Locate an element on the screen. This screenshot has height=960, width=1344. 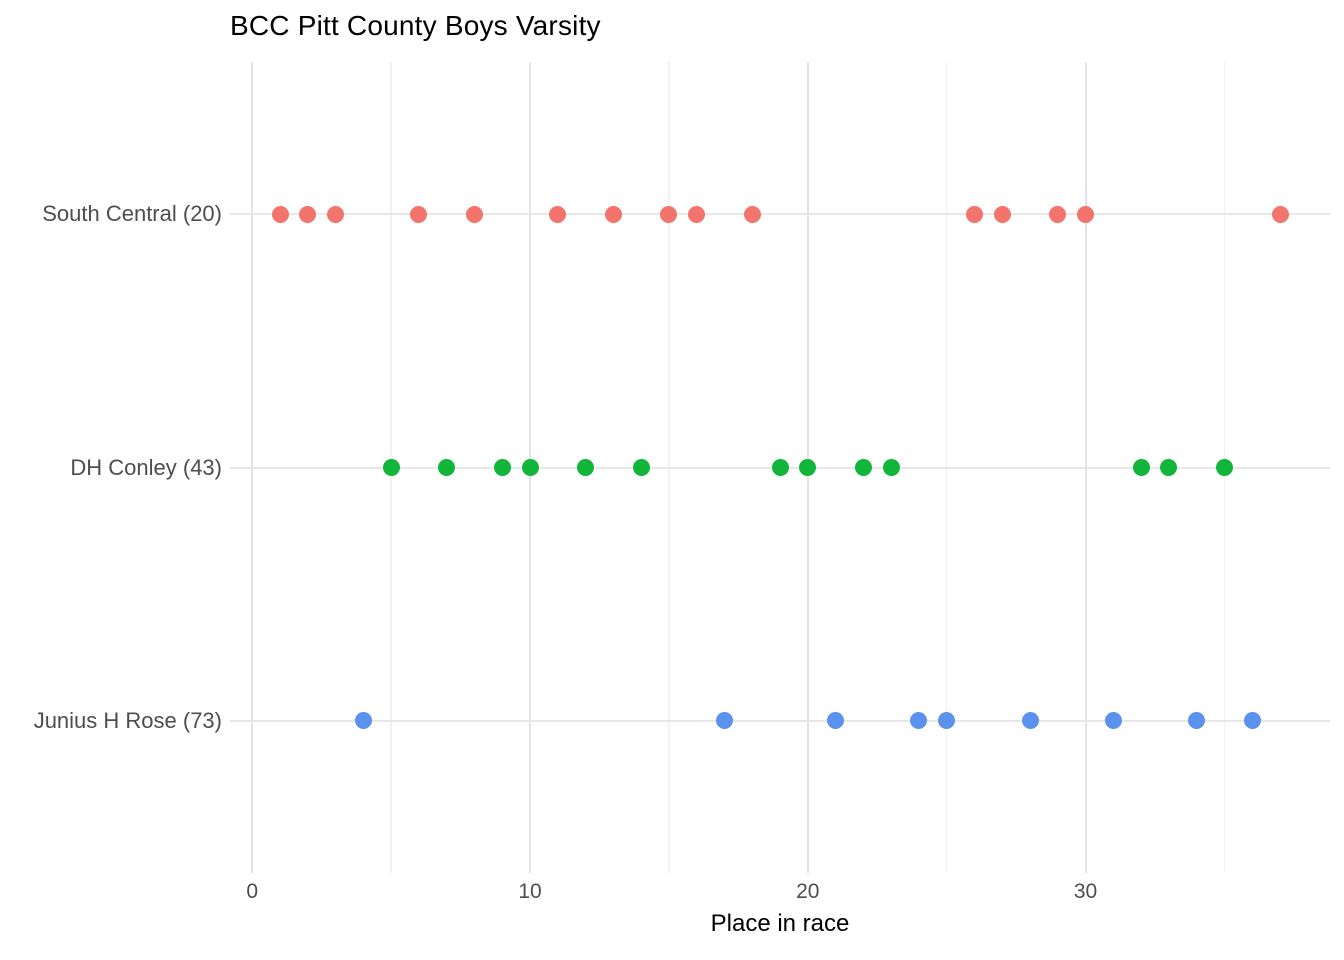
y-axis-label: Junius H Rose (73) is located at coordinates (127, 720).